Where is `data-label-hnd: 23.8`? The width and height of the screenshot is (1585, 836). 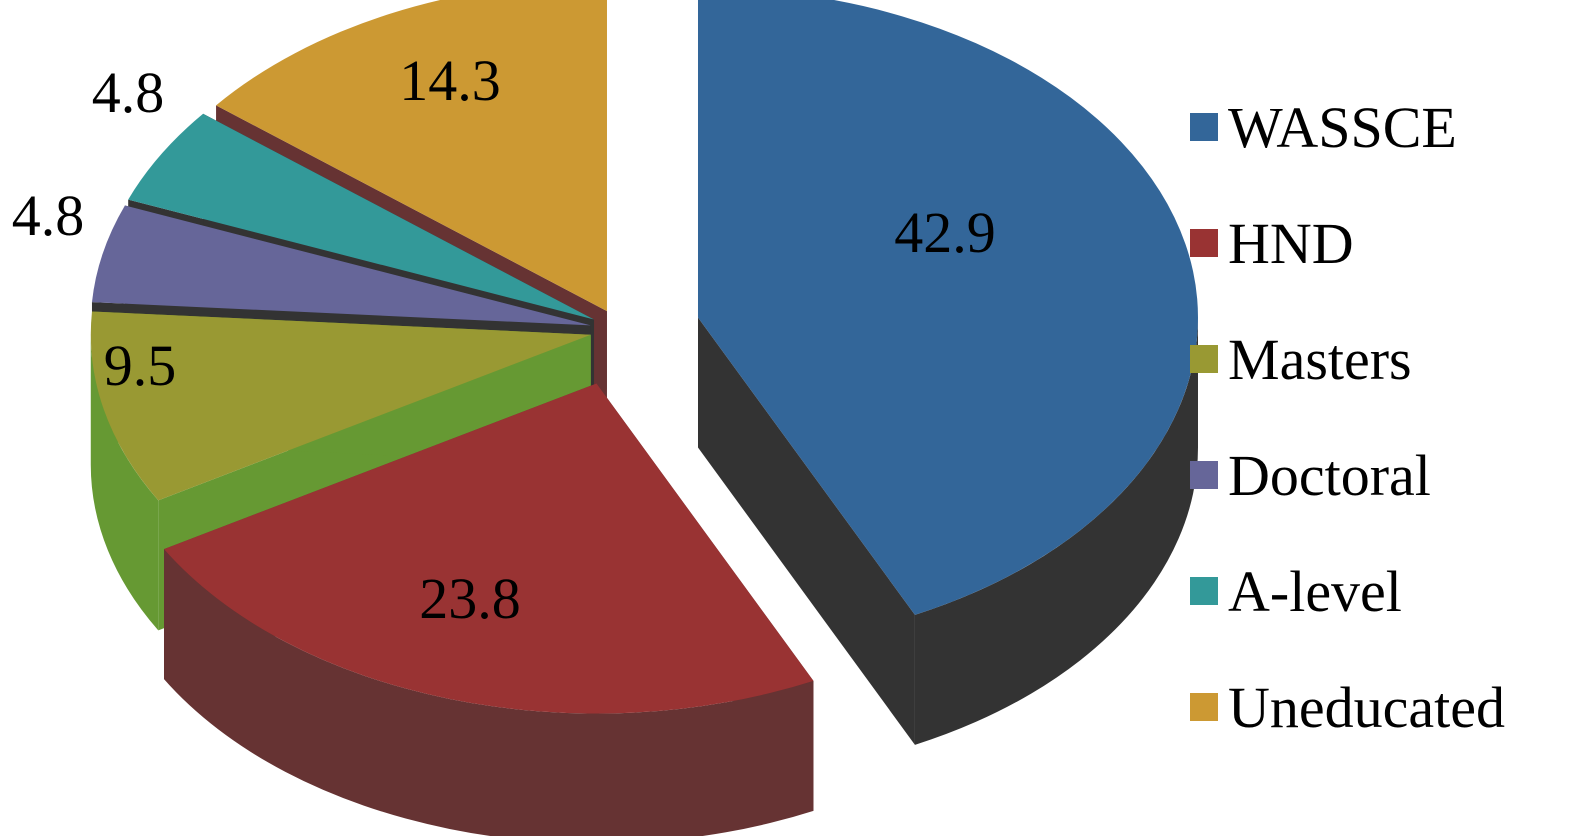 data-label-hnd: 23.8 is located at coordinates (470, 598).